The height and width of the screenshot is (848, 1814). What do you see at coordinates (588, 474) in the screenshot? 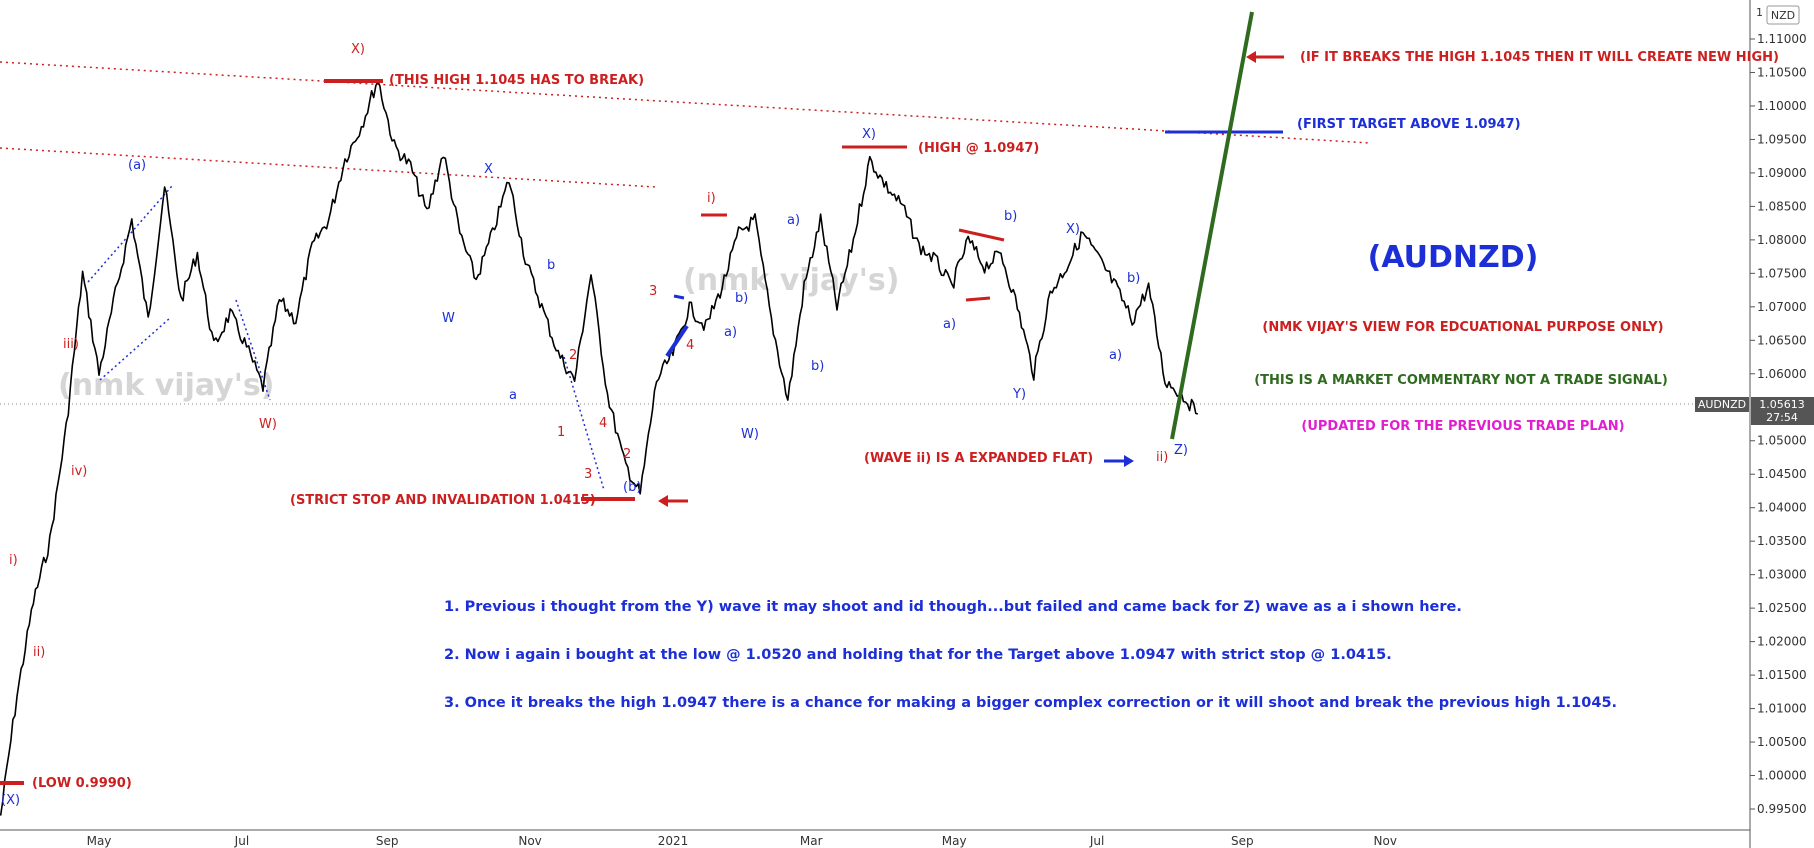
I see `wave-label: 3` at bounding box center [588, 474].